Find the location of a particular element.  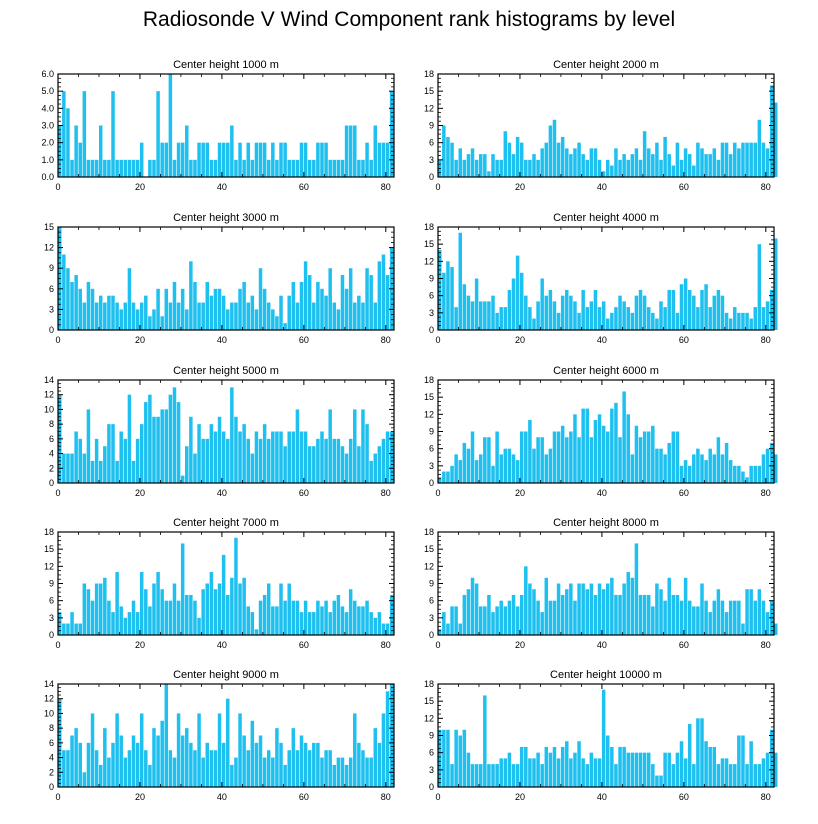

y-tick-label: 4.0 is located at coordinates (47, 108).